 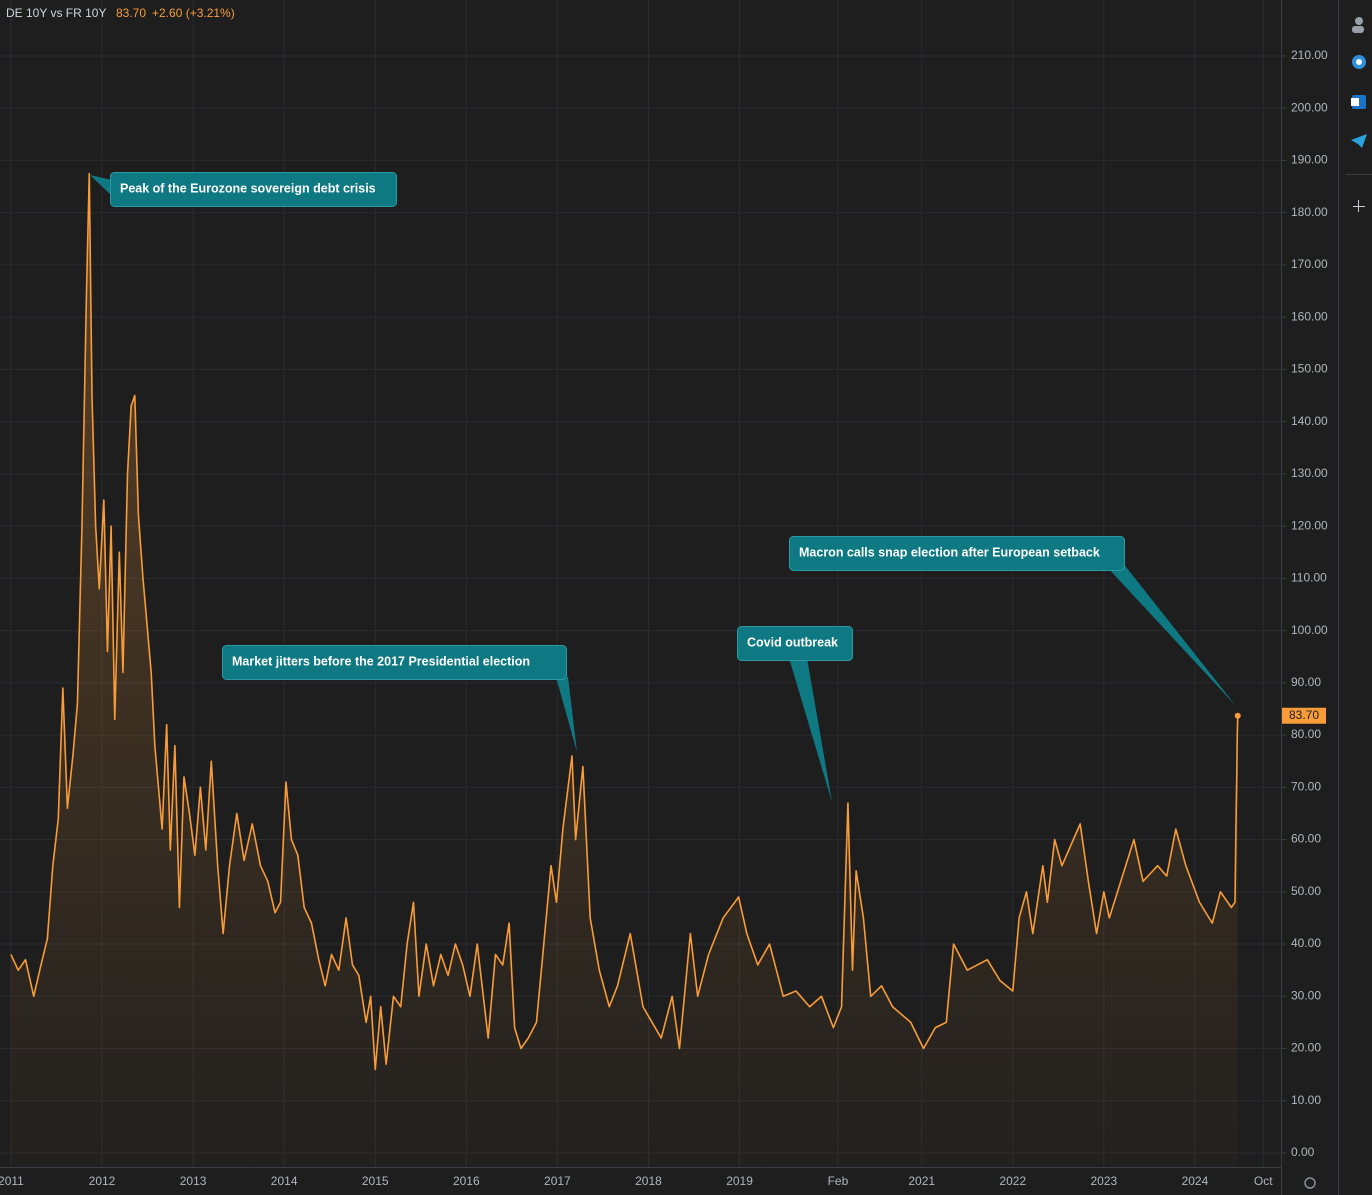 What do you see at coordinates (466, 1181) in the screenshot?
I see `x-tick-label: 2016` at bounding box center [466, 1181].